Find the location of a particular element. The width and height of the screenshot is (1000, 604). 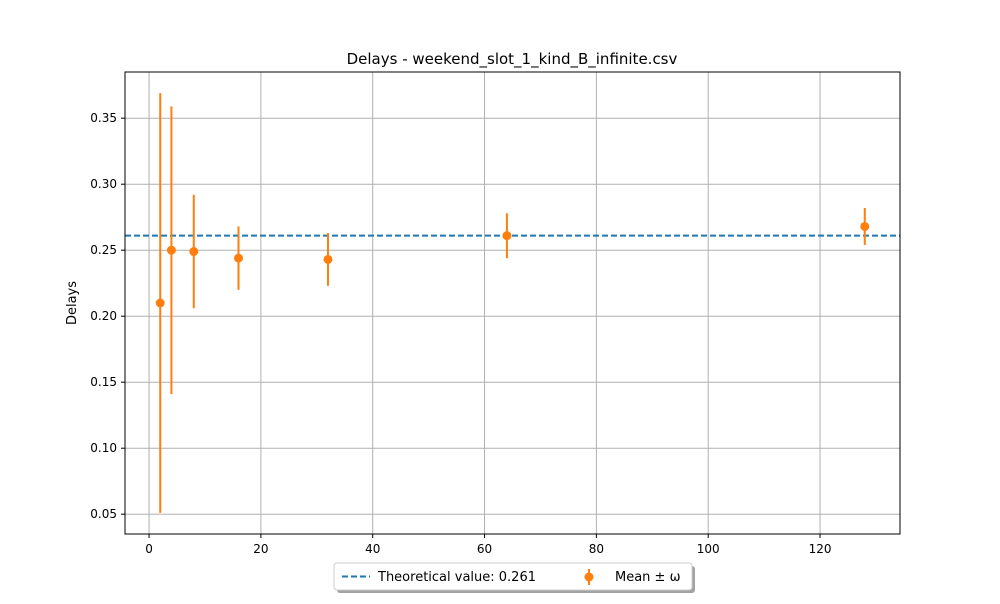

x-tick-label: 100 is located at coordinates (708, 549).